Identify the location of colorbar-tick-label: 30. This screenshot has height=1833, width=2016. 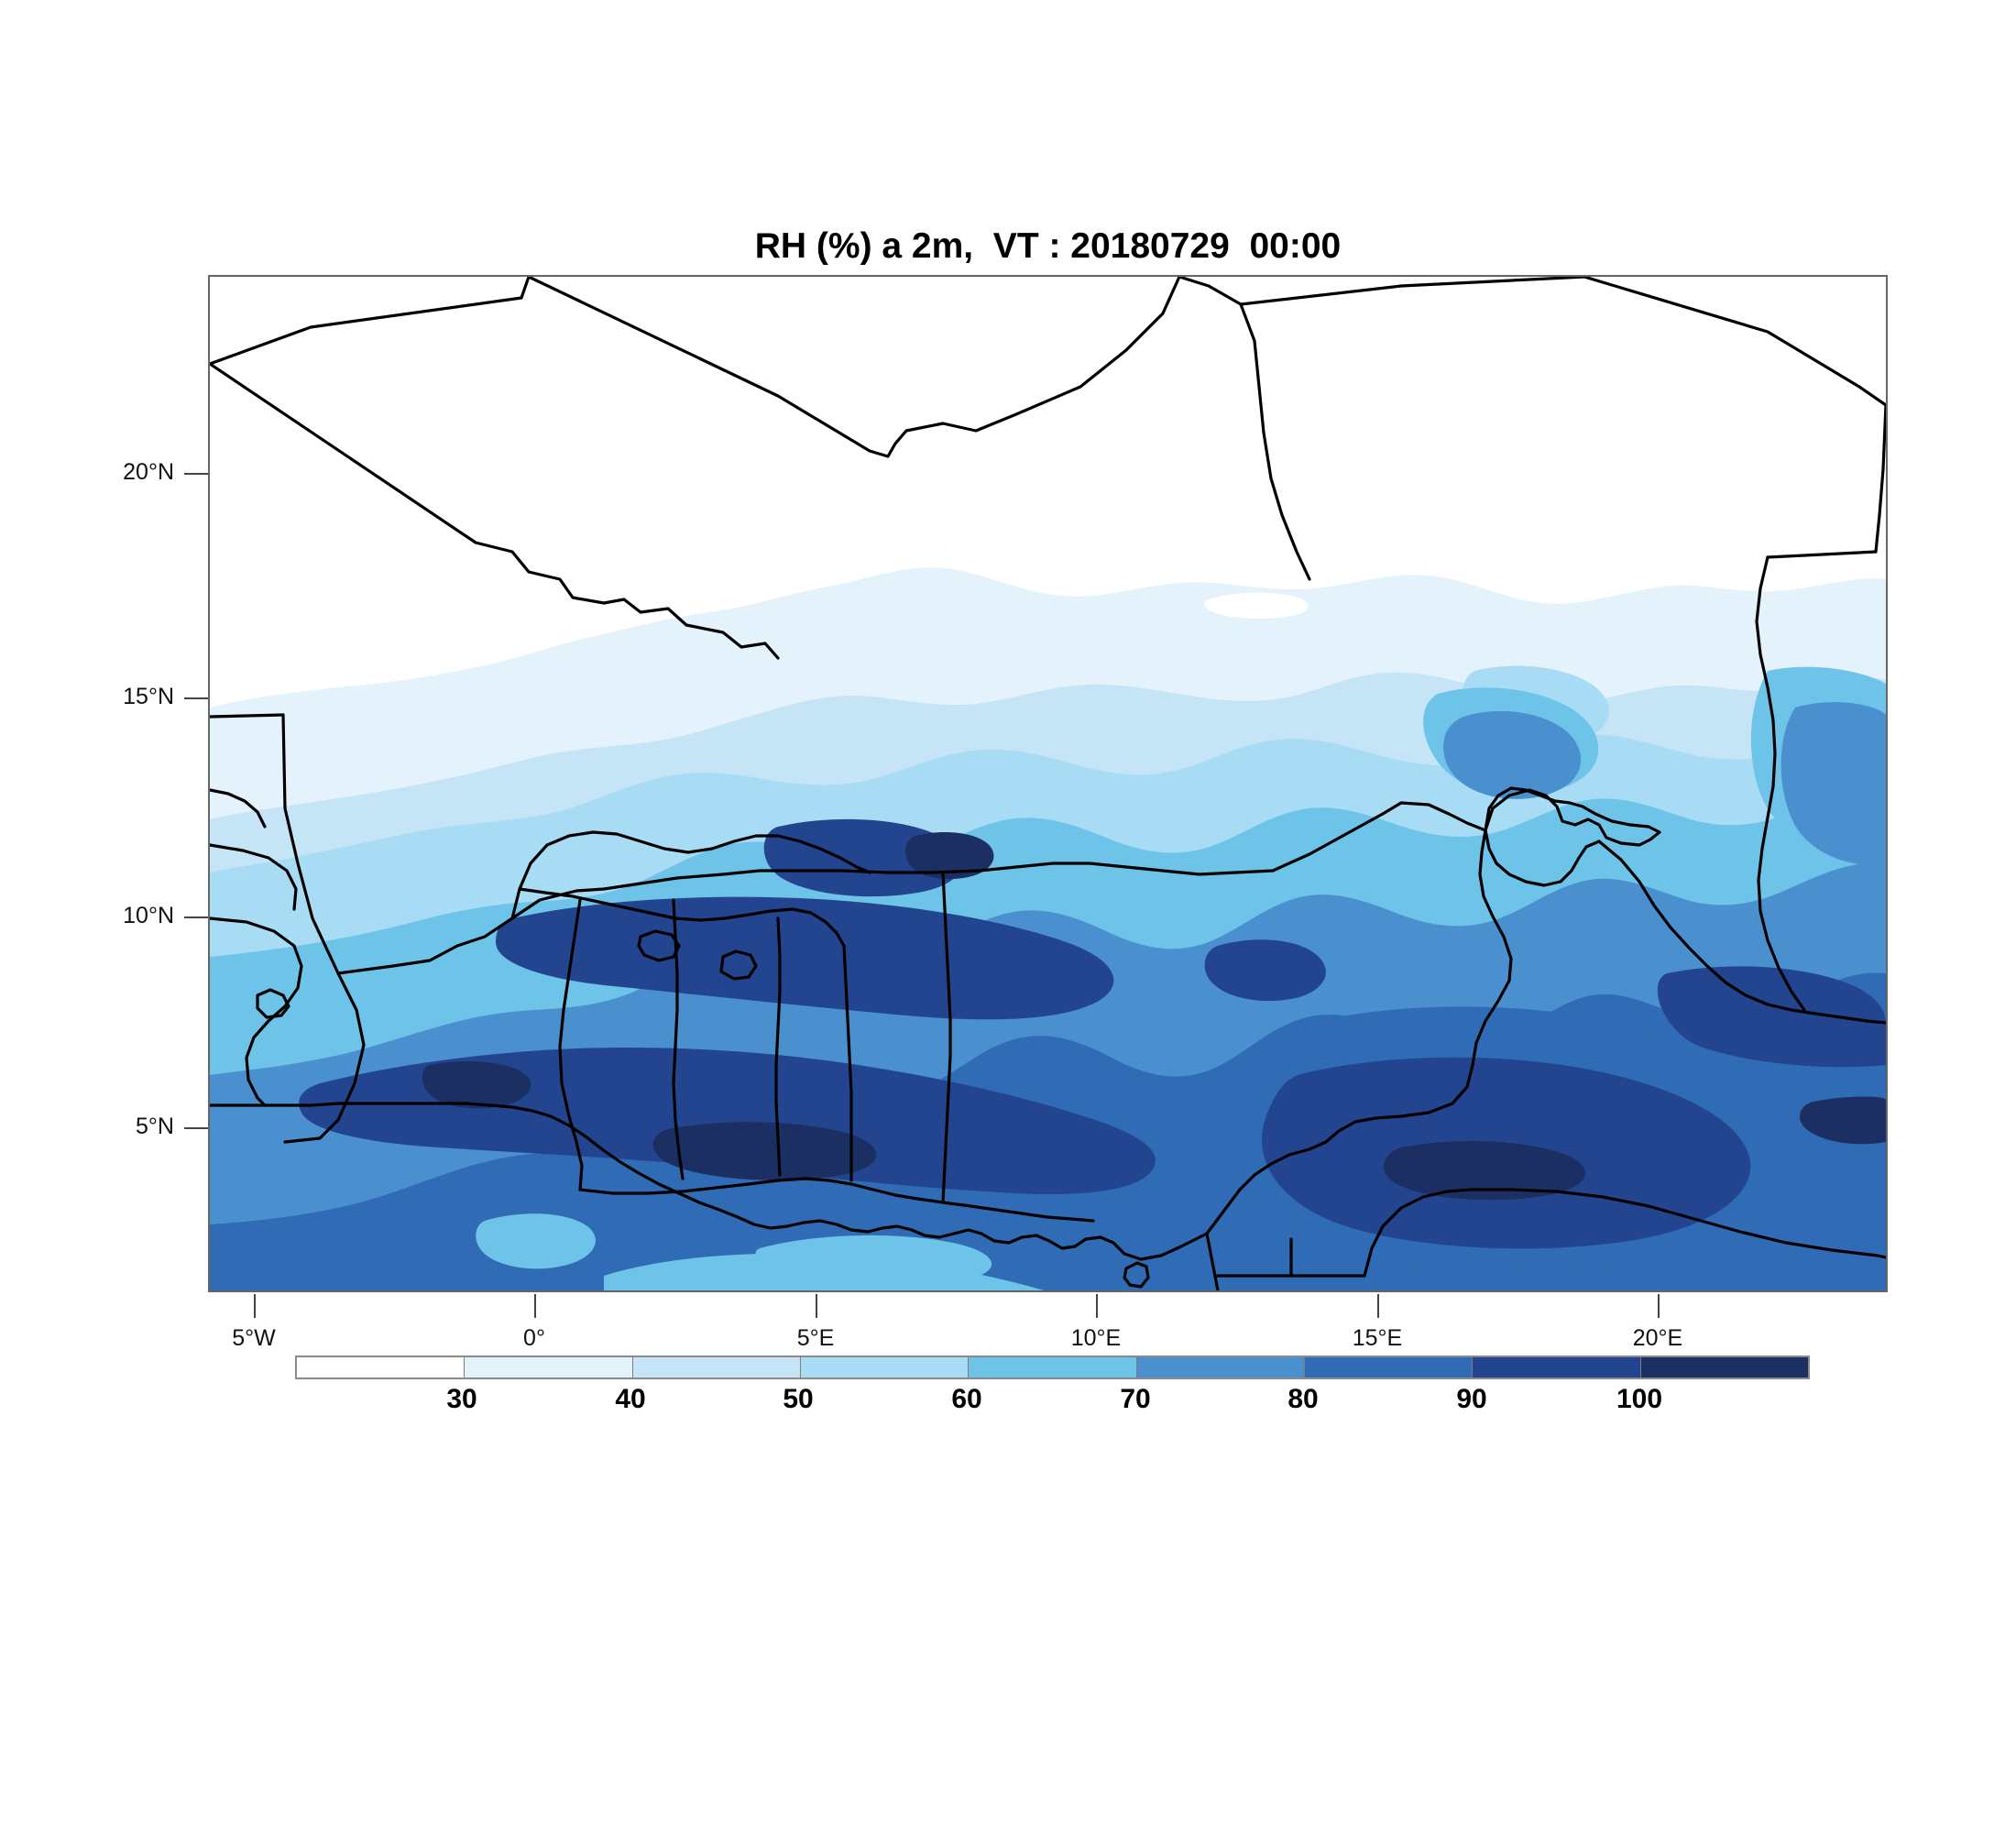
(461, 1399).